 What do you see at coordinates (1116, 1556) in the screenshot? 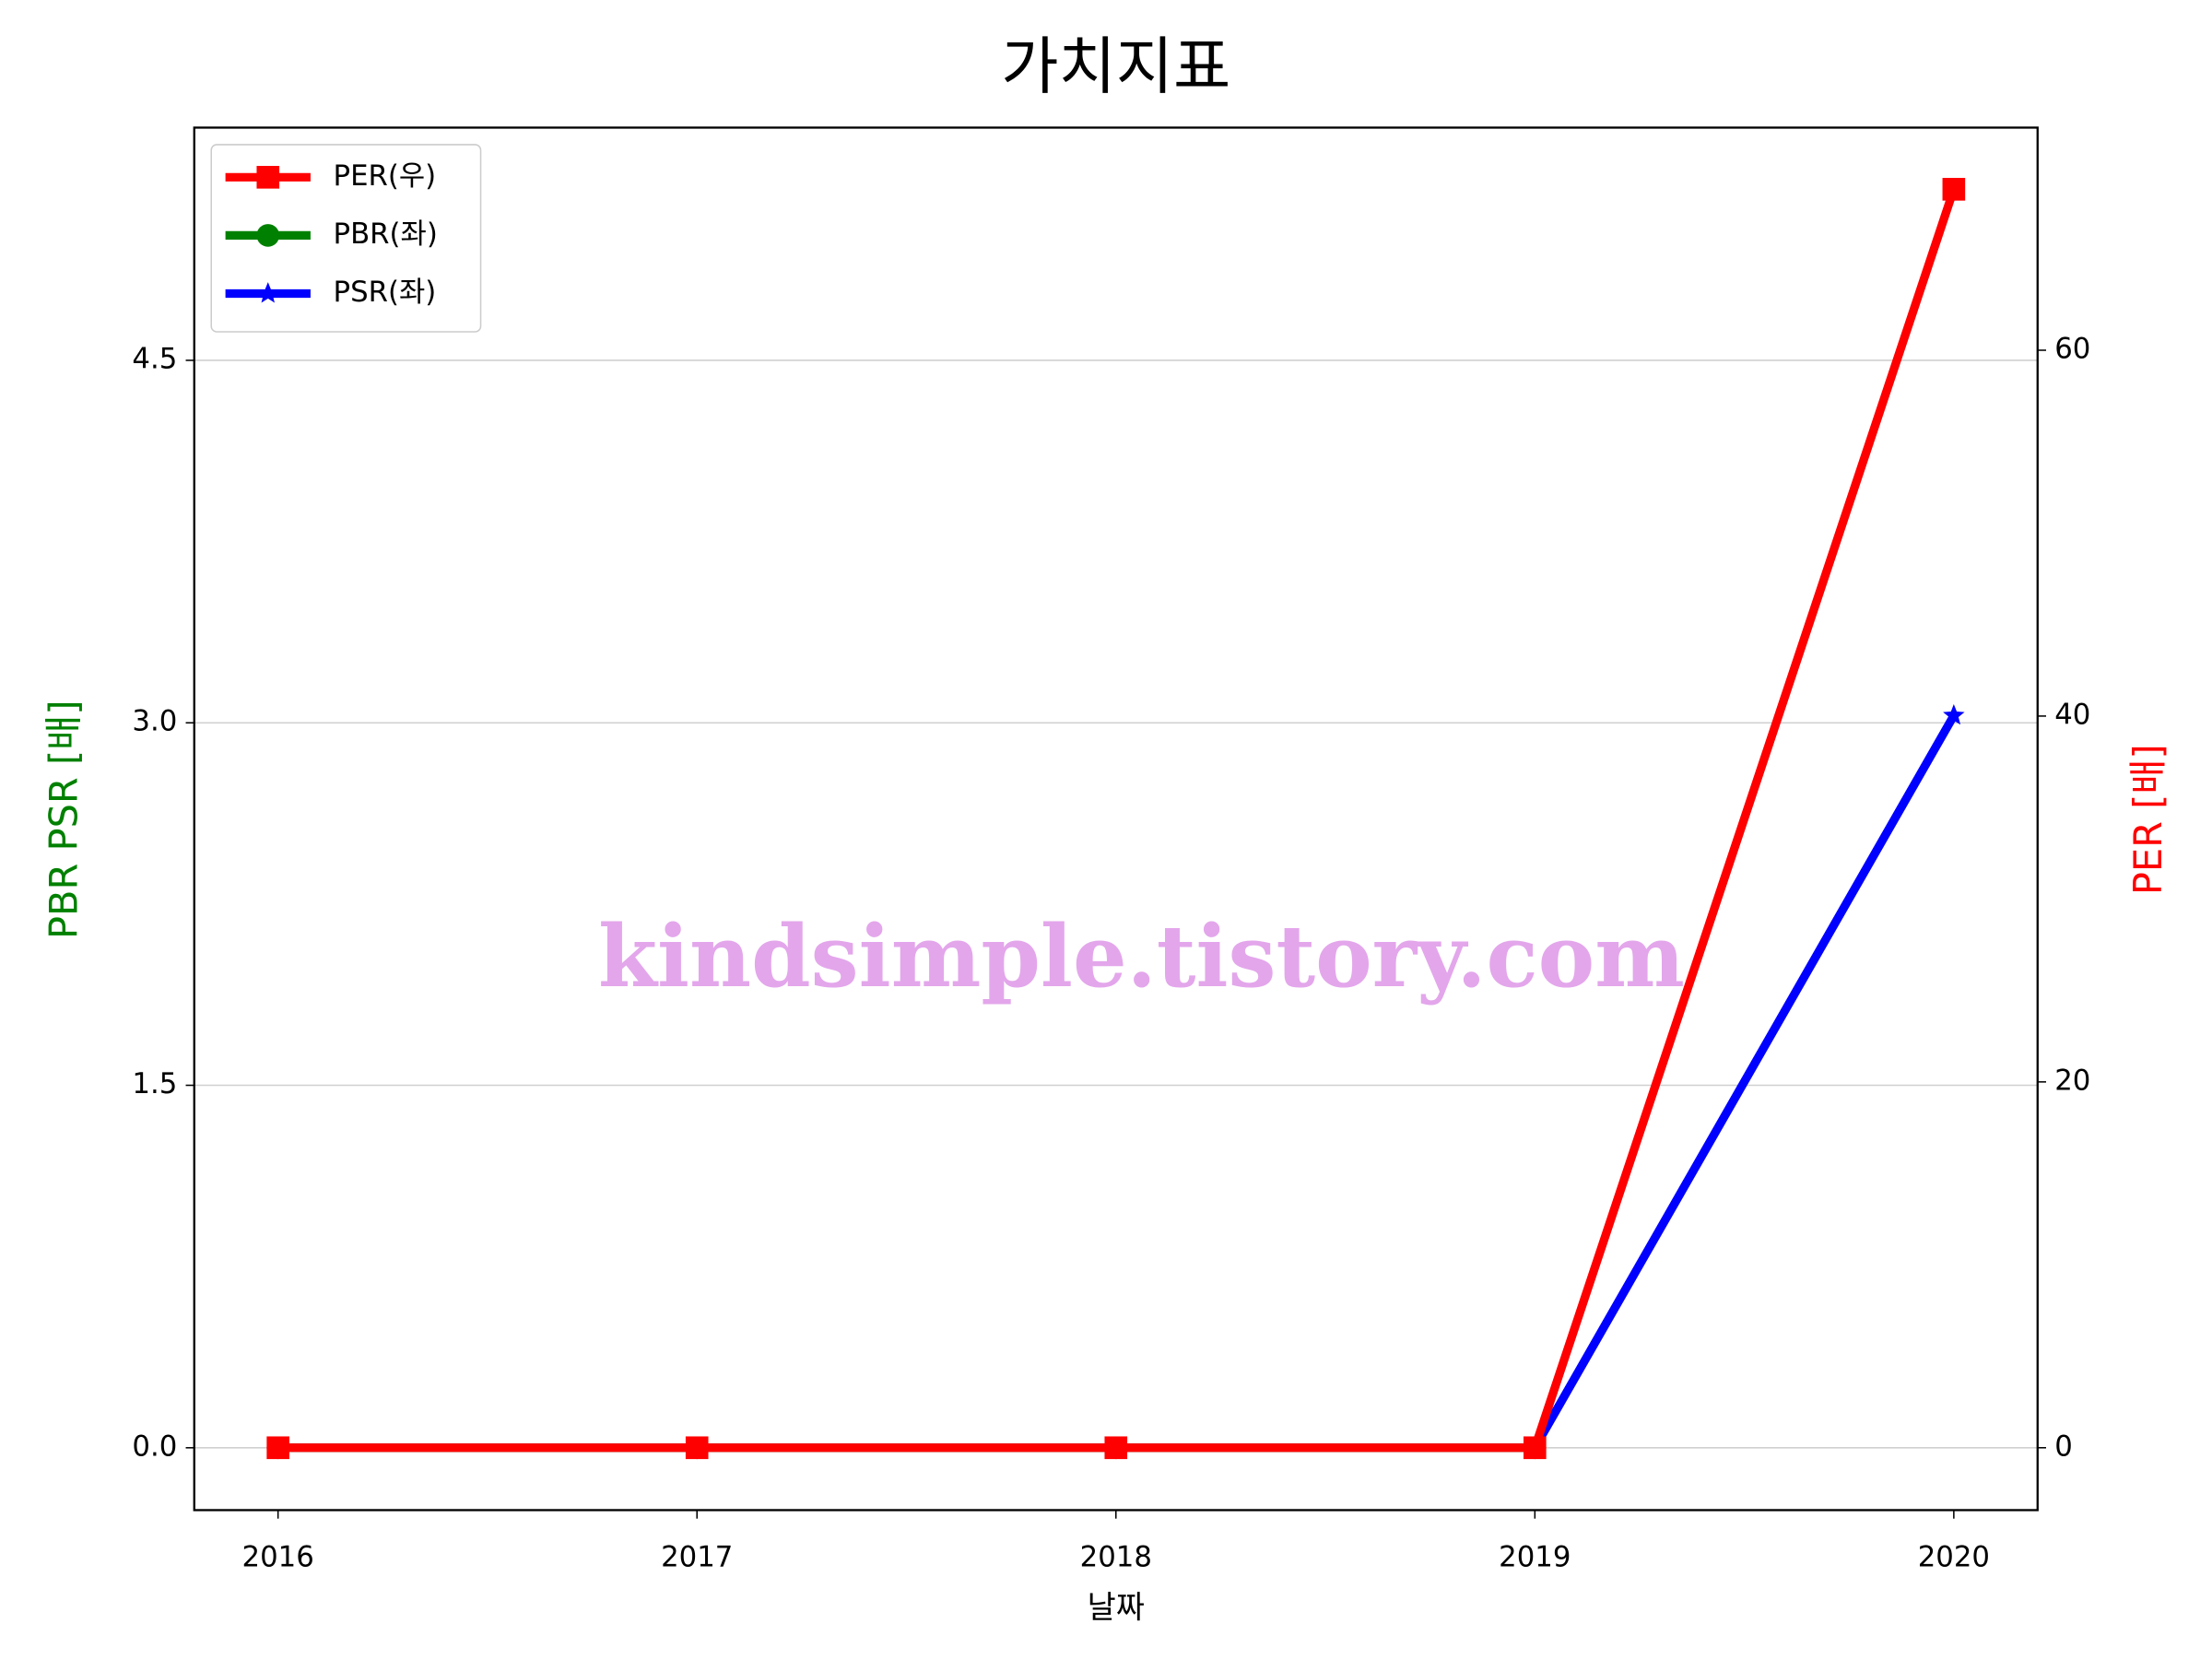
I see `x-tick-label: 2018` at bounding box center [1116, 1556].